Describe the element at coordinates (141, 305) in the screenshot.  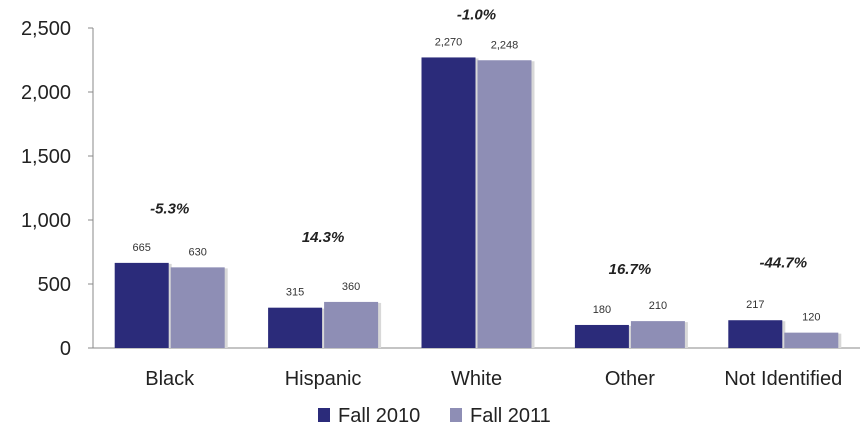
I see `bar-fall-2010-black` at that location.